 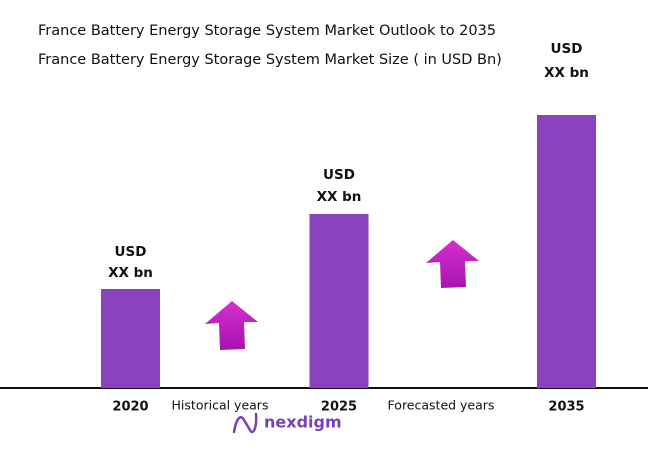 What do you see at coordinates (339, 407) in the screenshot?
I see `x-tick-label: 2025` at bounding box center [339, 407].